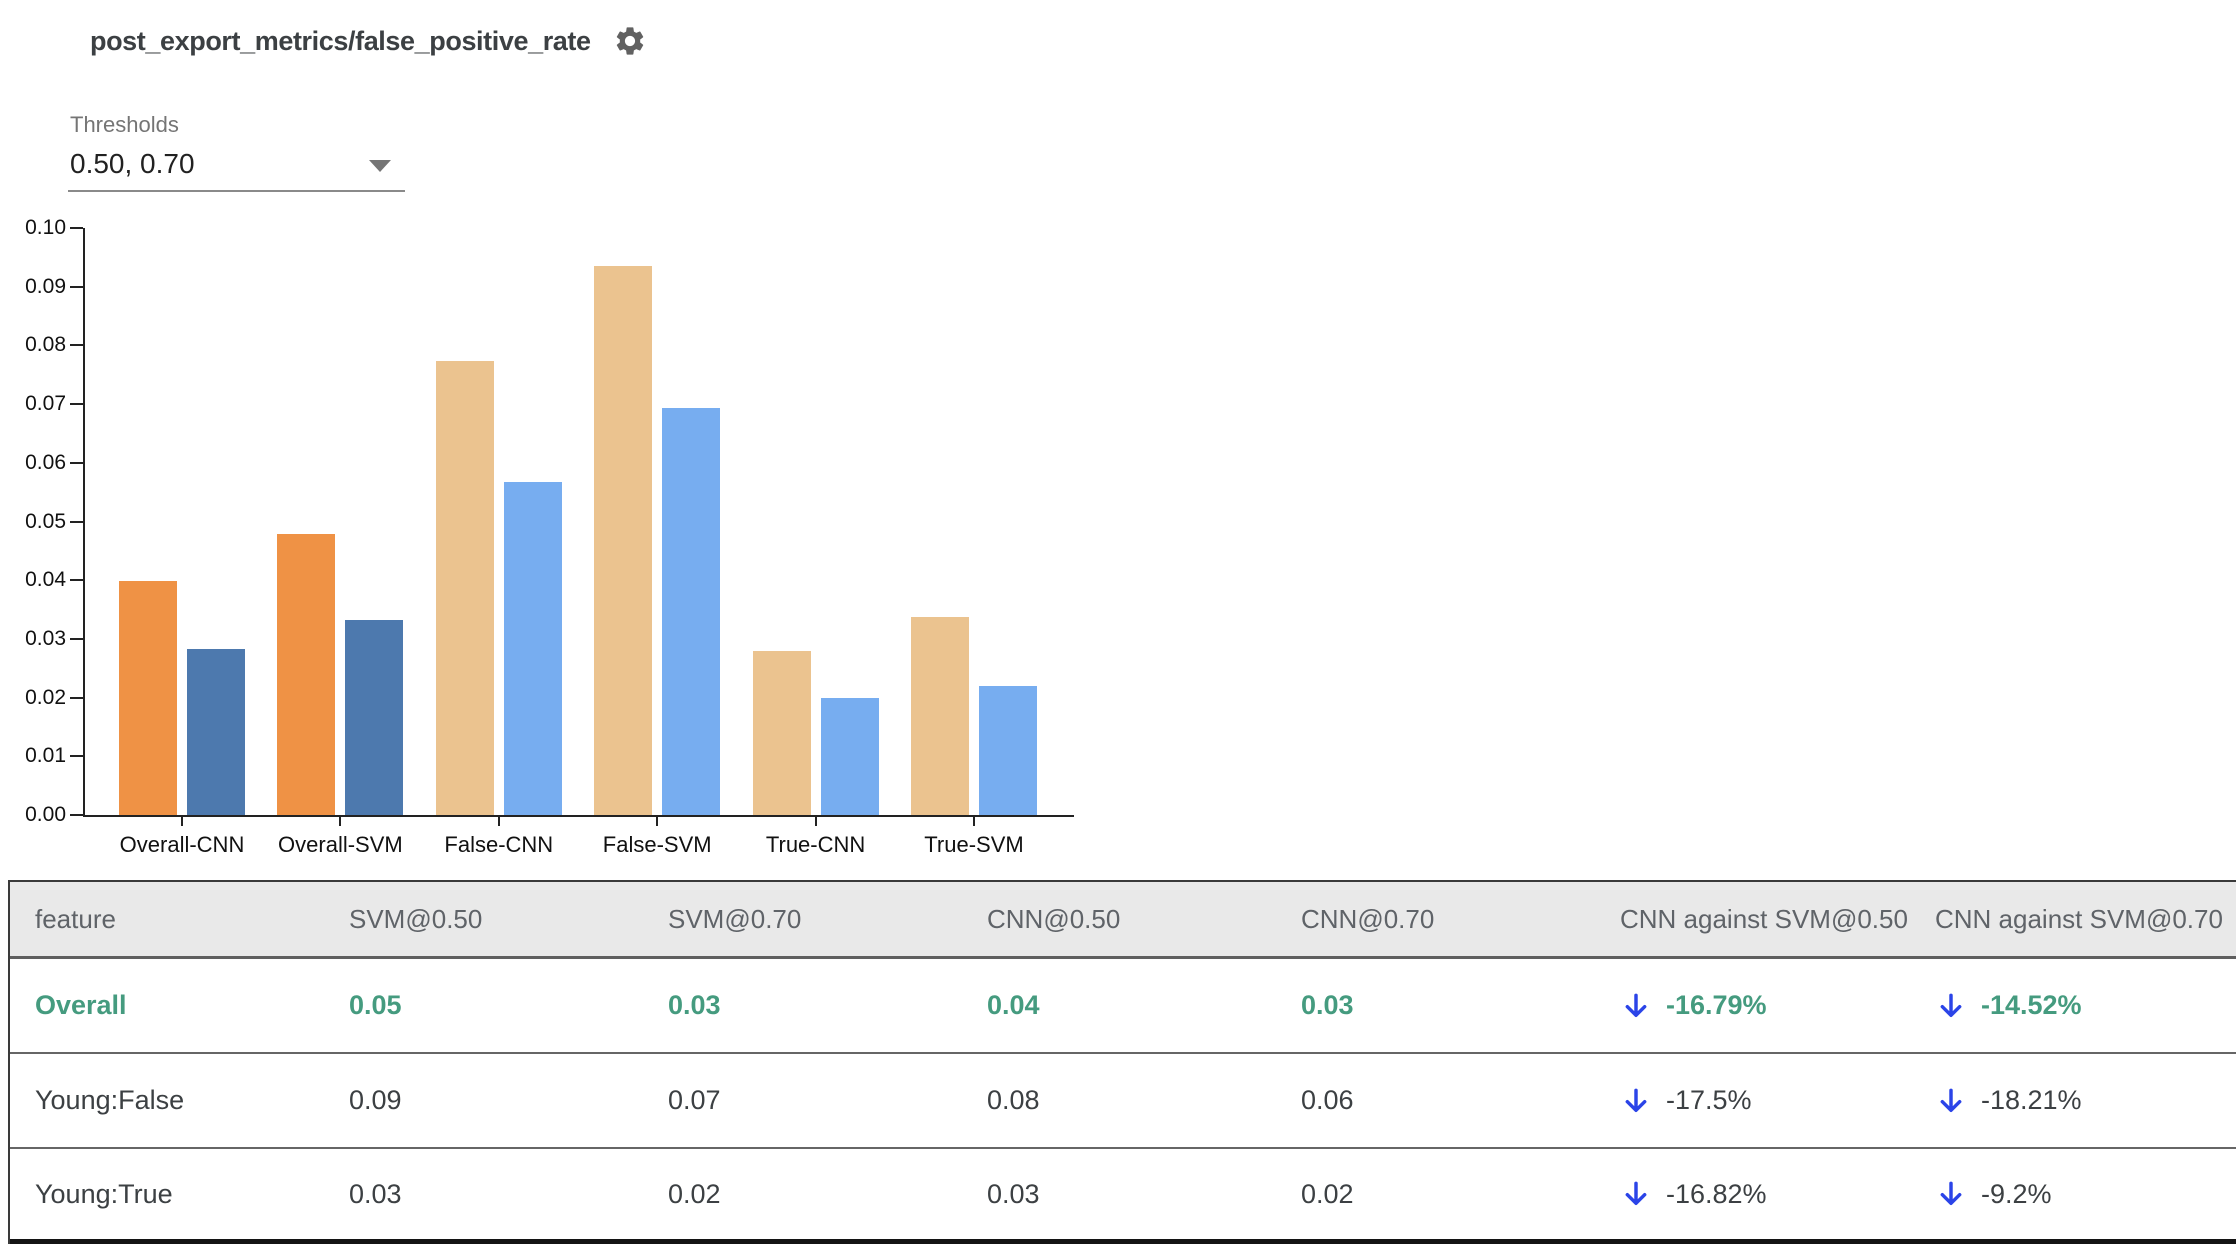 The height and width of the screenshot is (1258, 2236). Describe the element at coordinates (1716, 1005) in the screenshot. I see `diff-value: -16.79%` at that location.